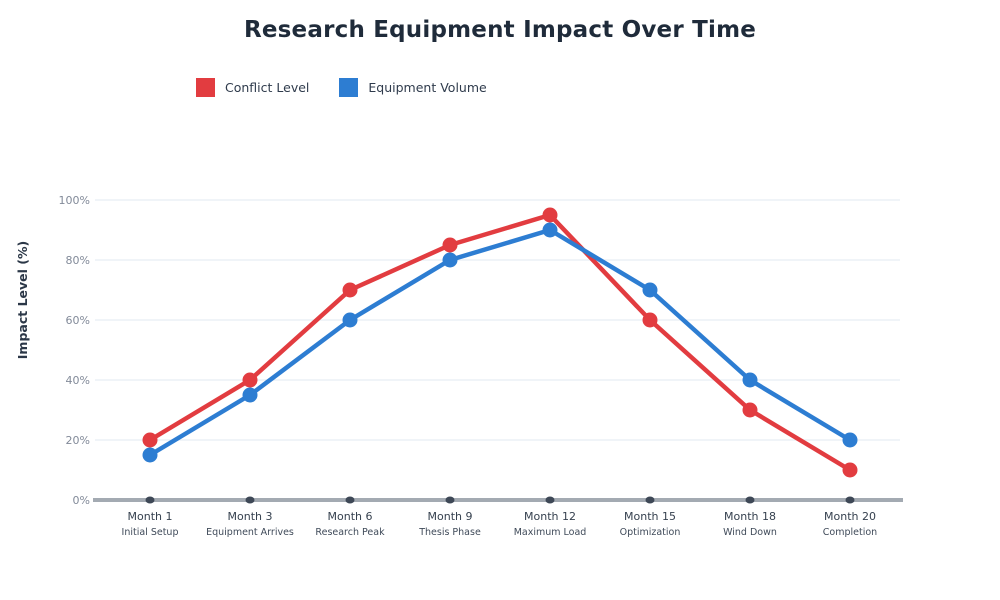 The height and width of the screenshot is (600, 1000). Describe the element at coordinates (78, 320) in the screenshot. I see `y-tick-label: 60%` at that location.